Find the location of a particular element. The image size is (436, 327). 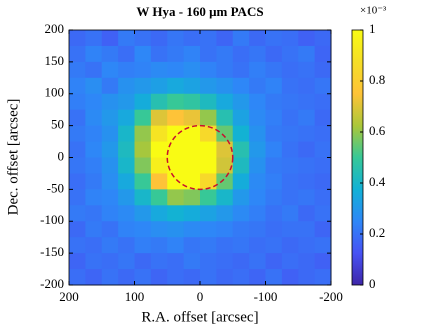

colorbar-tick-label: 0.8 is located at coordinates (377, 79).